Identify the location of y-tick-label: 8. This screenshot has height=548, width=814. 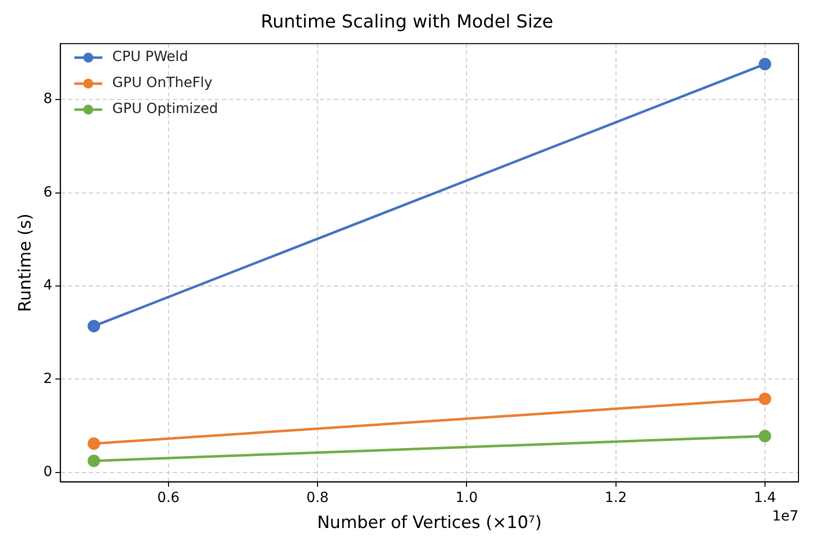
(47, 99).